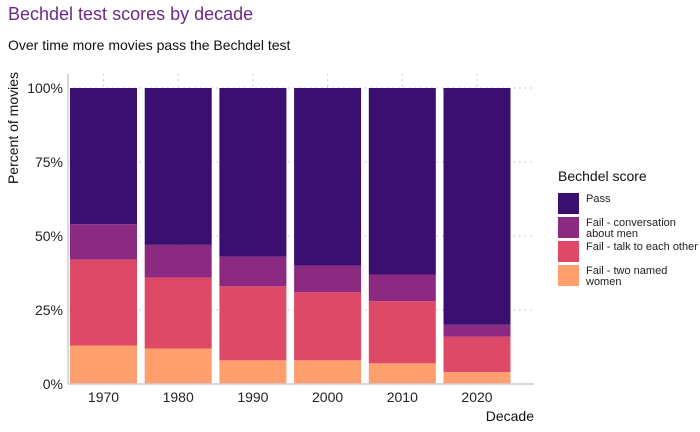  Describe the element at coordinates (178, 397) in the screenshot. I see `x-tick-label: 1980` at that location.